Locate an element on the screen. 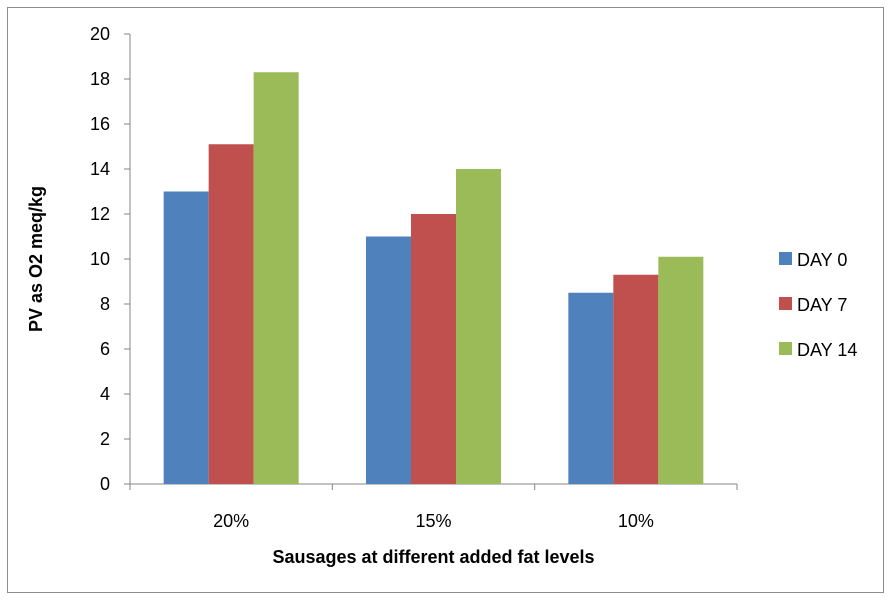 The width and height of the screenshot is (893, 602). y-tick-label: 18 is located at coordinates (100, 79).